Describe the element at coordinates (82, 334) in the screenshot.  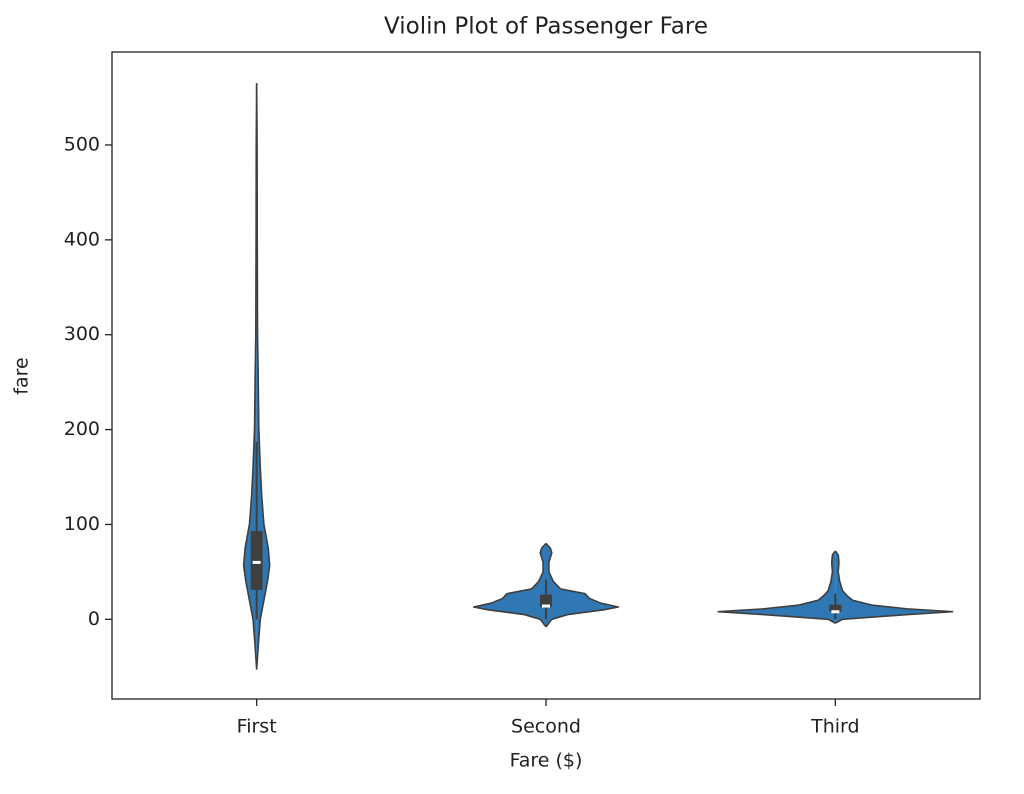
I see `y-tick-label: 300` at that location.